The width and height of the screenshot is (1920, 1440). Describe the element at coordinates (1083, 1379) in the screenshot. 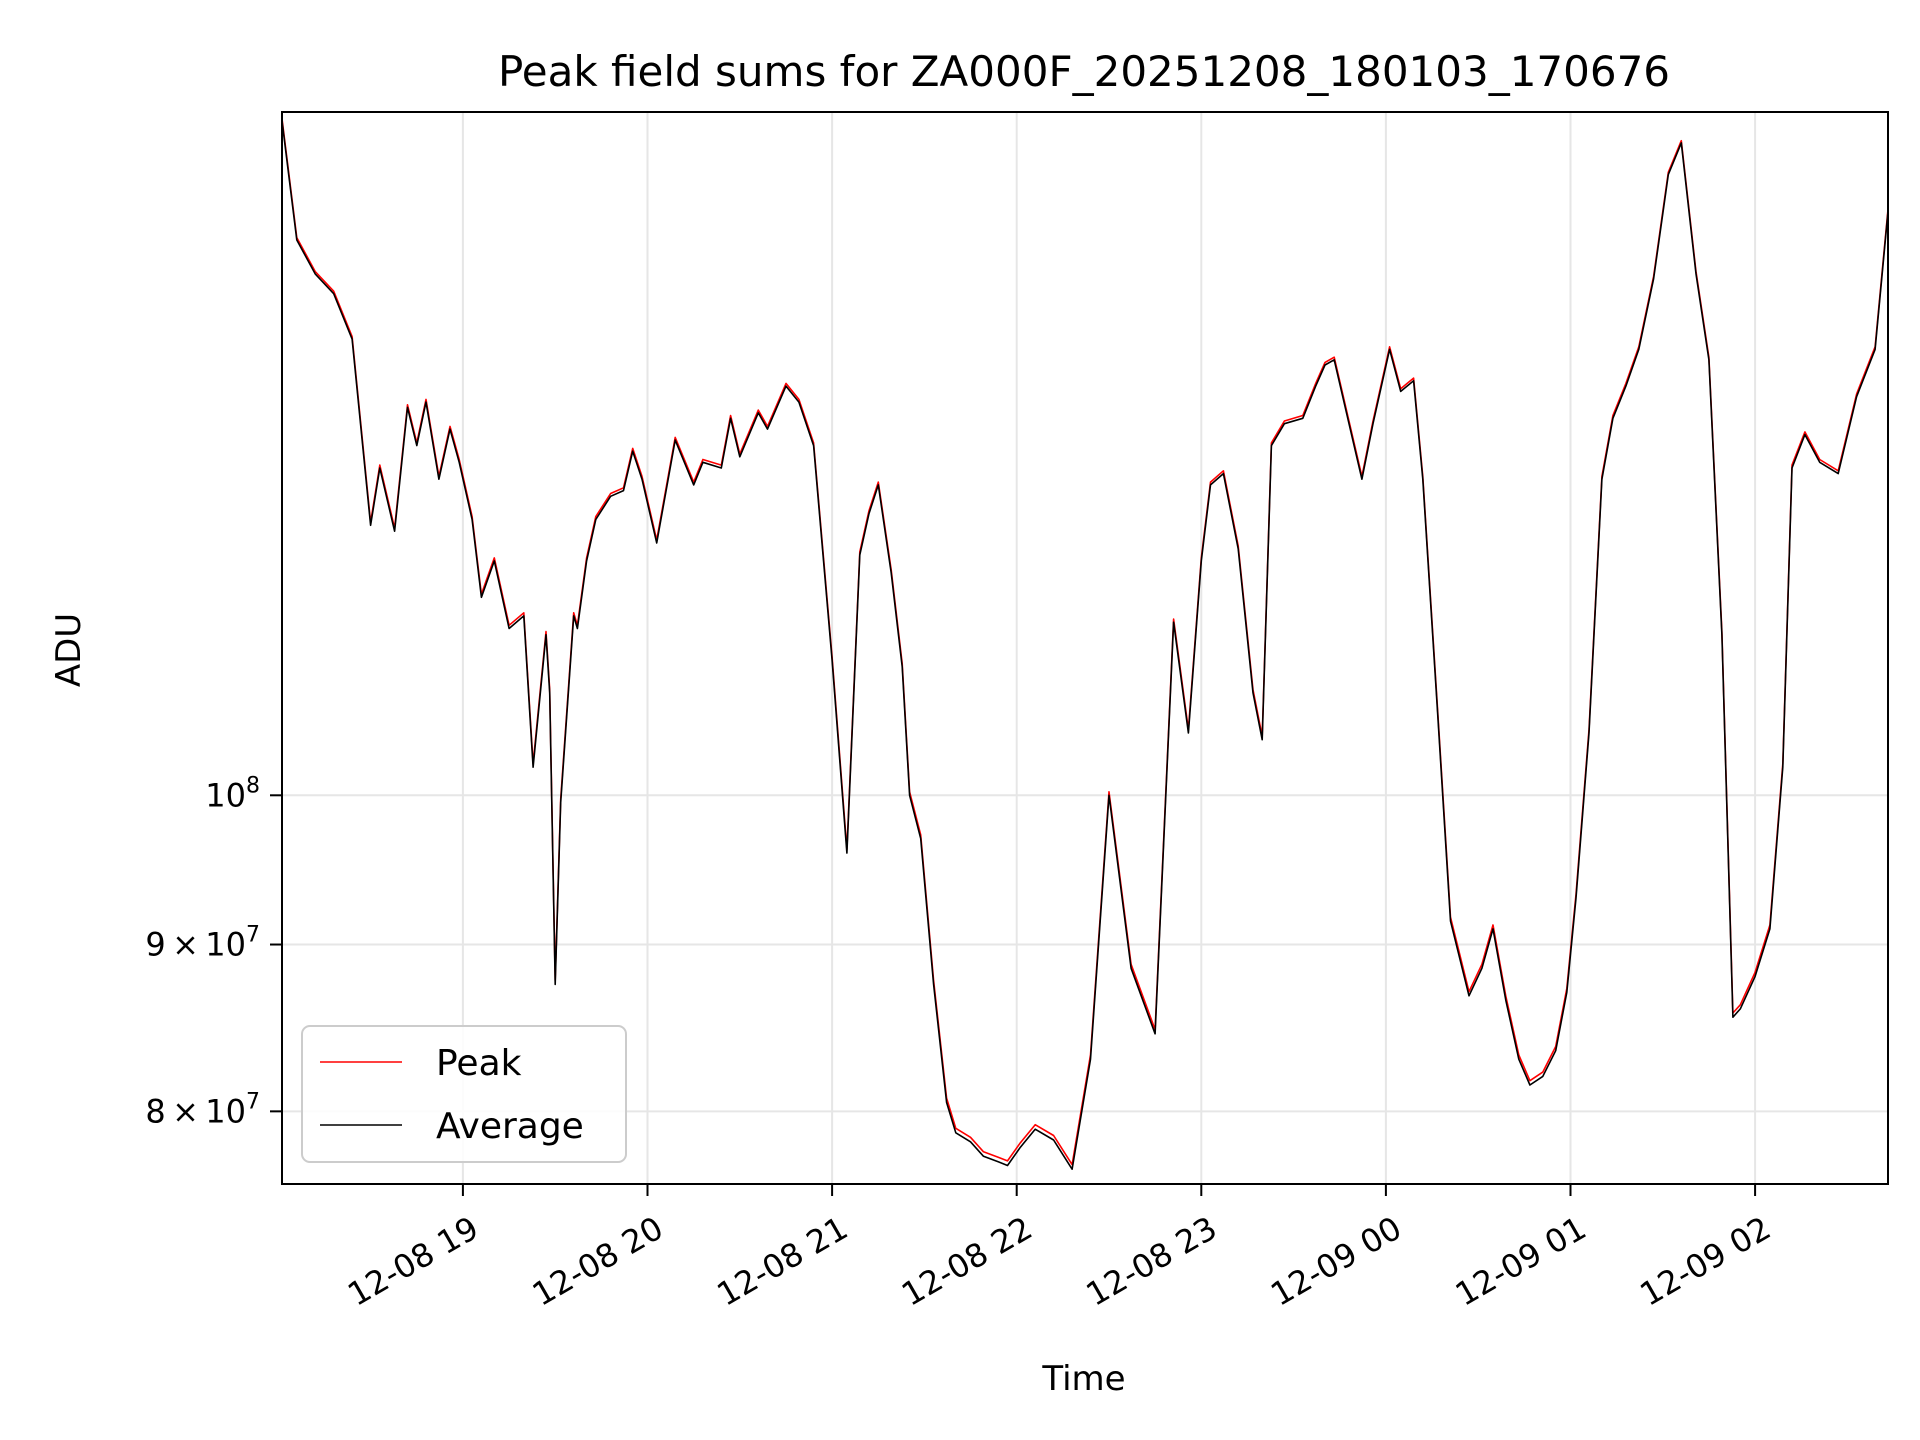

I see `x-axis-title: Time` at that location.